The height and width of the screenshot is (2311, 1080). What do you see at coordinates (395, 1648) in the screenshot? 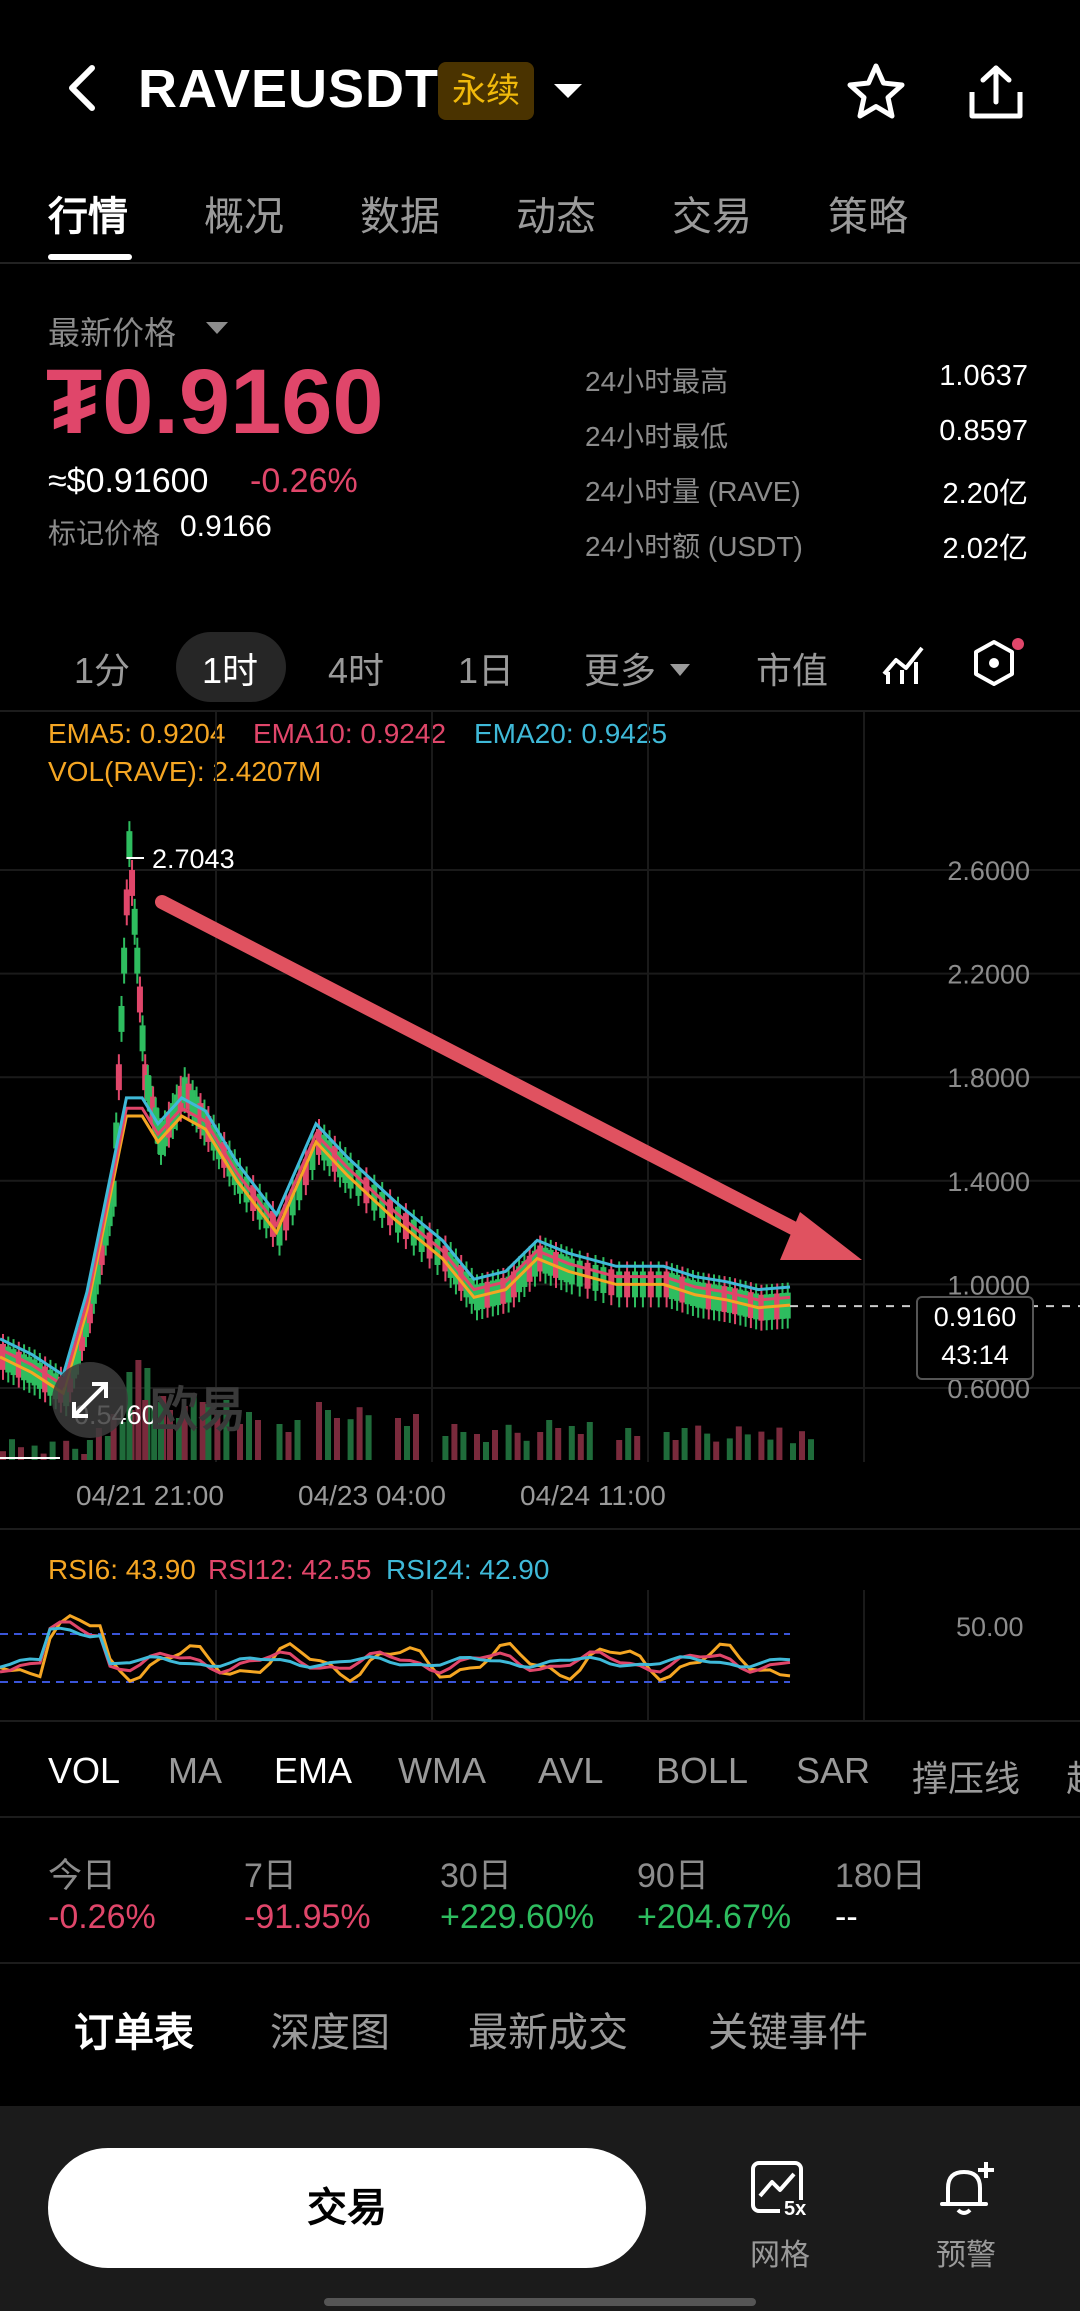
I see `rsi6-line` at bounding box center [395, 1648].